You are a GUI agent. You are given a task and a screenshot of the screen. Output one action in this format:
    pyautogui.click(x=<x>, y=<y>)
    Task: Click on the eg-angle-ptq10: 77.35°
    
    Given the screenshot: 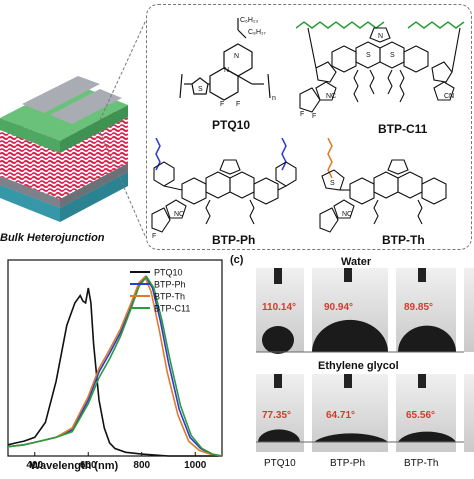 What is the action you would take?
    pyautogui.click(x=277, y=415)
    